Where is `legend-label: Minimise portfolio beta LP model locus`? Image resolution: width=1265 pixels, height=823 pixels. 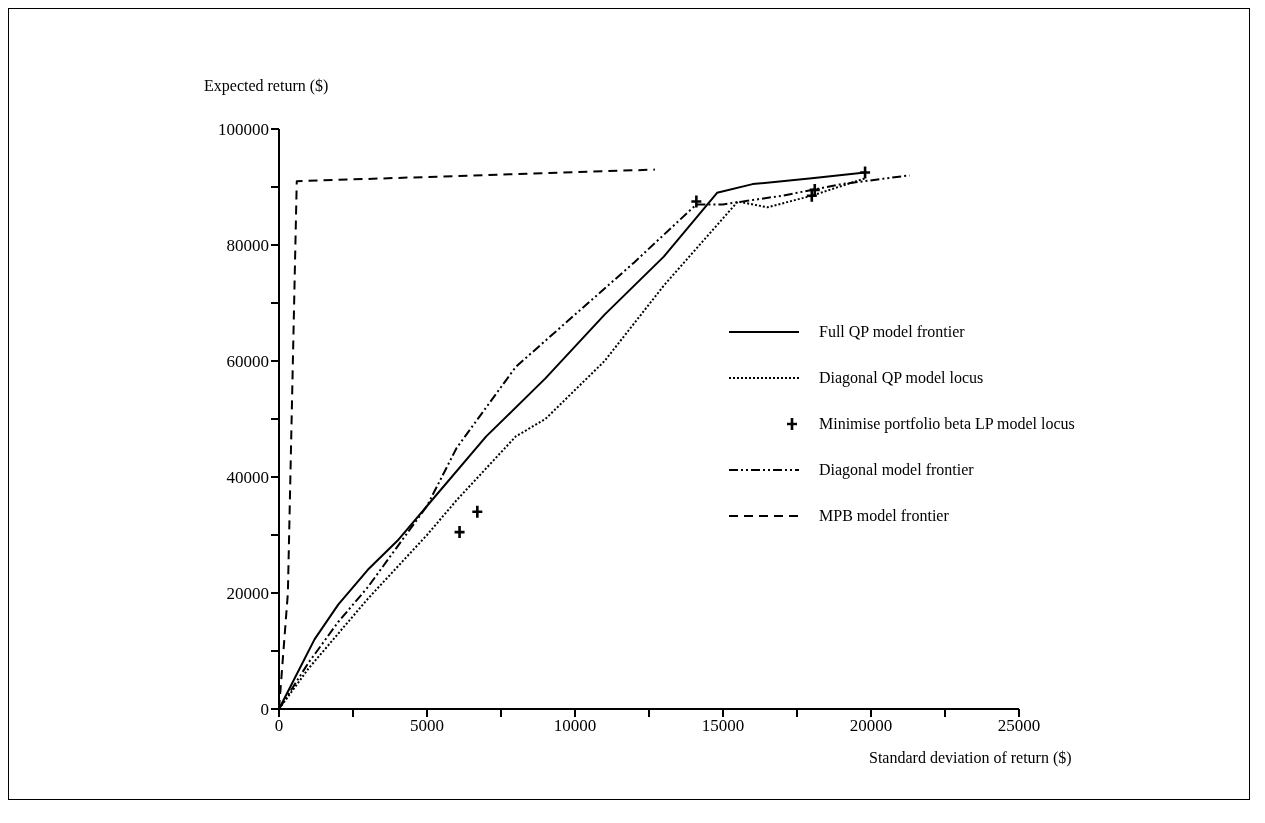
legend-label: Minimise portfolio beta LP model locus is located at coordinates (947, 424).